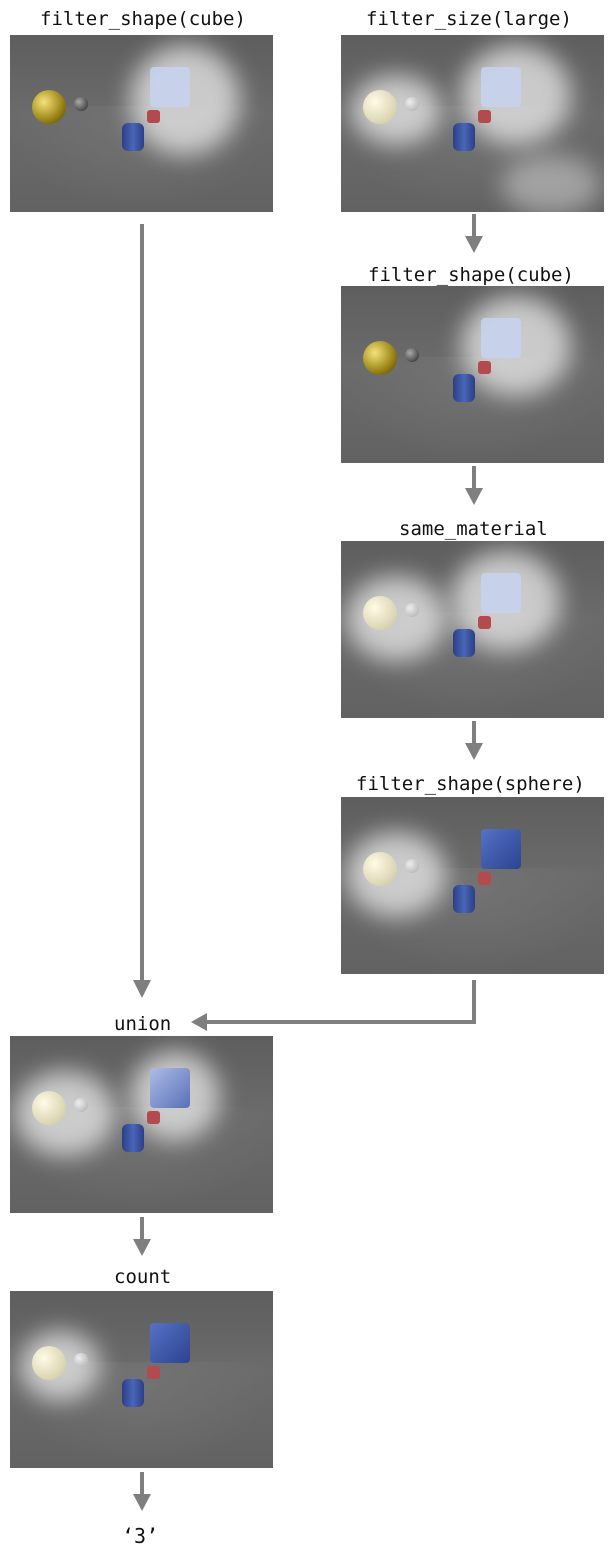 The width and height of the screenshot is (616, 1555). I want to click on label-same-material: same_material, so click(473, 529).